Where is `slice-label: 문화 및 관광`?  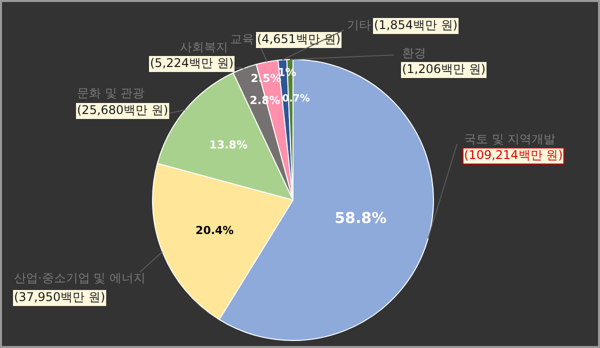
slice-label: 문화 및 관광 is located at coordinates (111, 93).